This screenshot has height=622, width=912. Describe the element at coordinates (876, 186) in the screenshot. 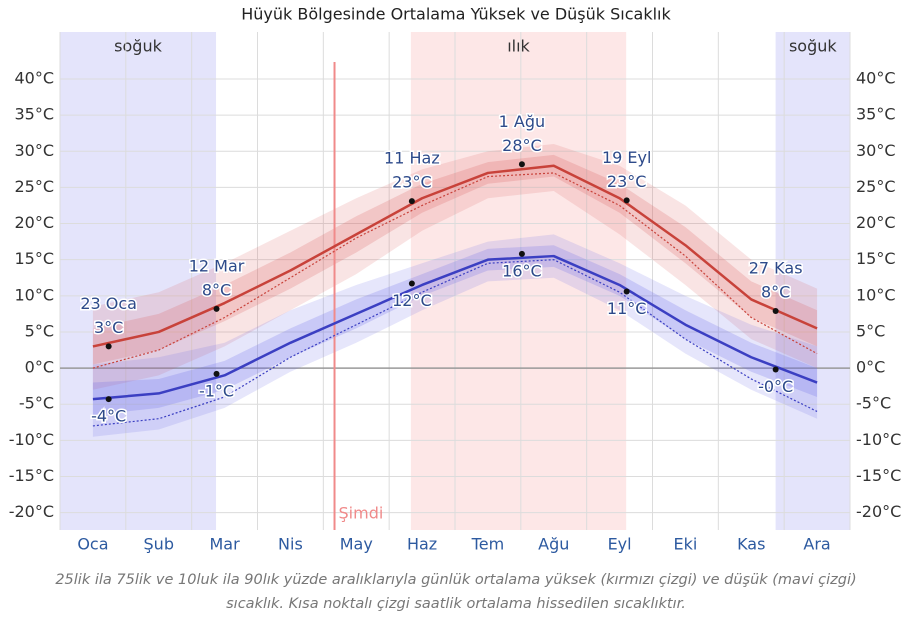

I see `y-tick-label-right: 25°C` at that location.